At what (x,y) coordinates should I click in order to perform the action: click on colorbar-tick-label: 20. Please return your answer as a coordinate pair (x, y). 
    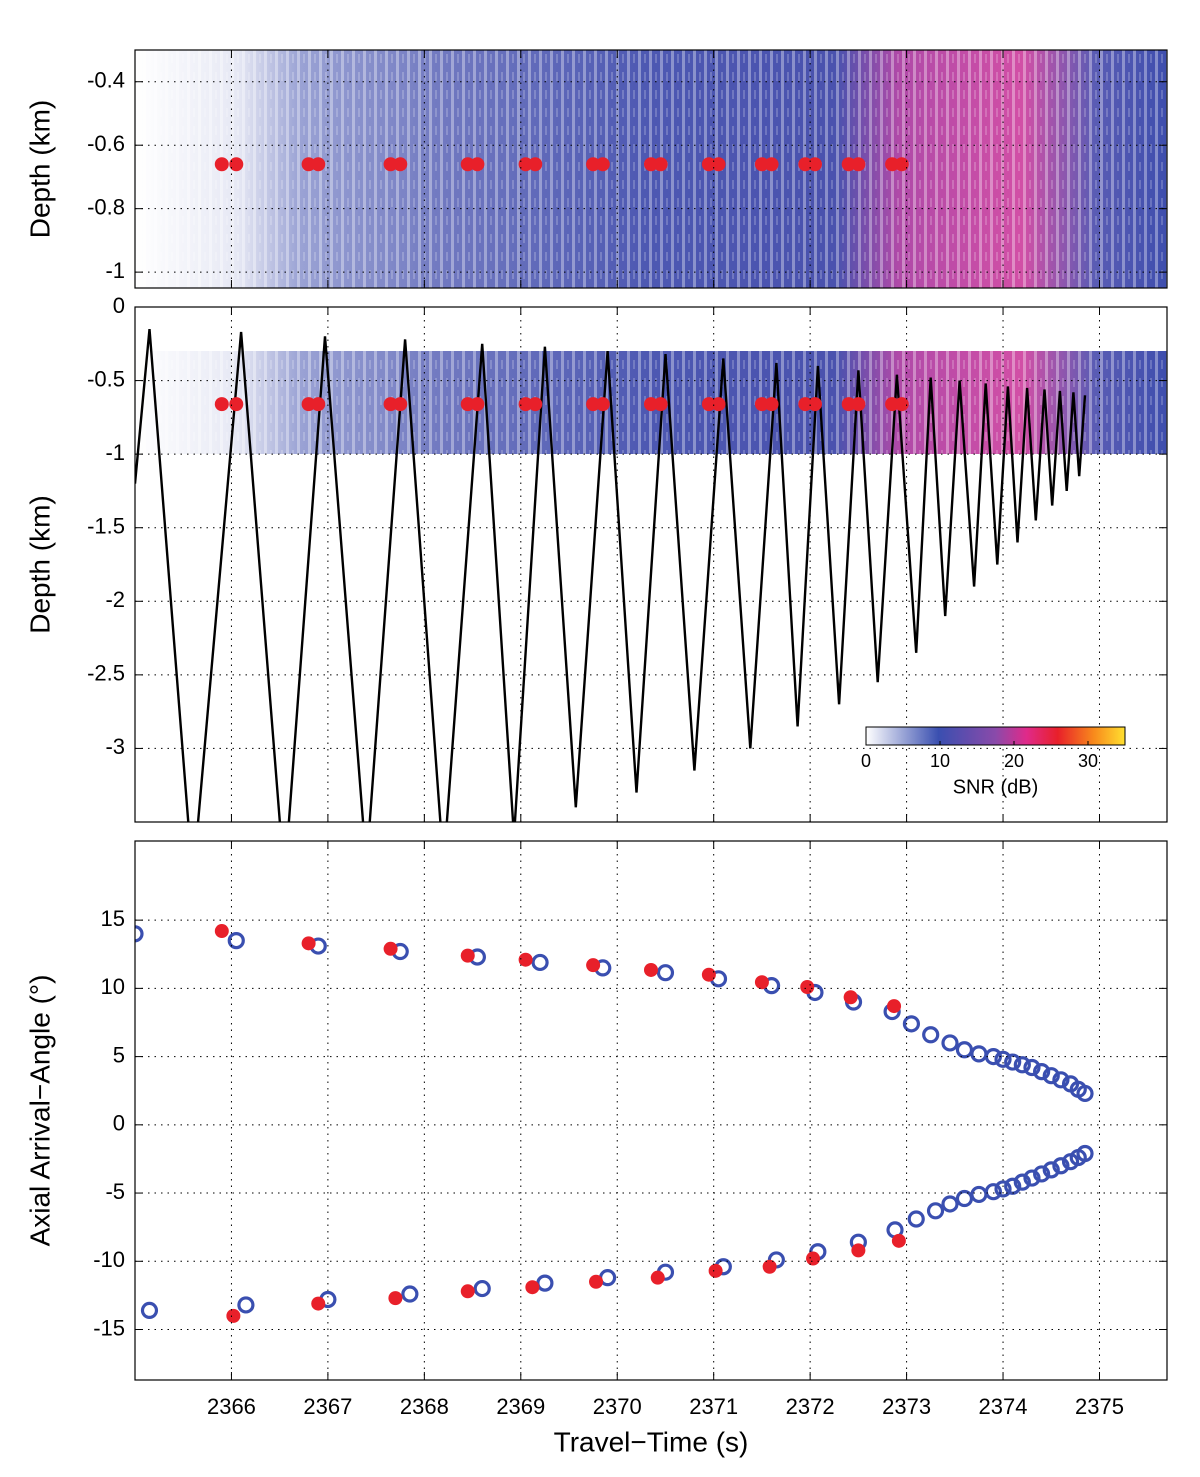
    Looking at the image, I should click on (1014, 761).